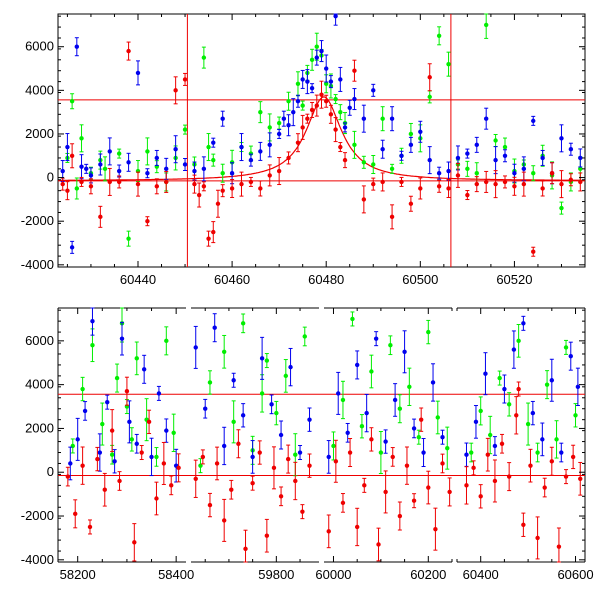  What do you see at coordinates (232, 279) in the screenshot?
I see `x-tick-label: 60460` at bounding box center [232, 279].